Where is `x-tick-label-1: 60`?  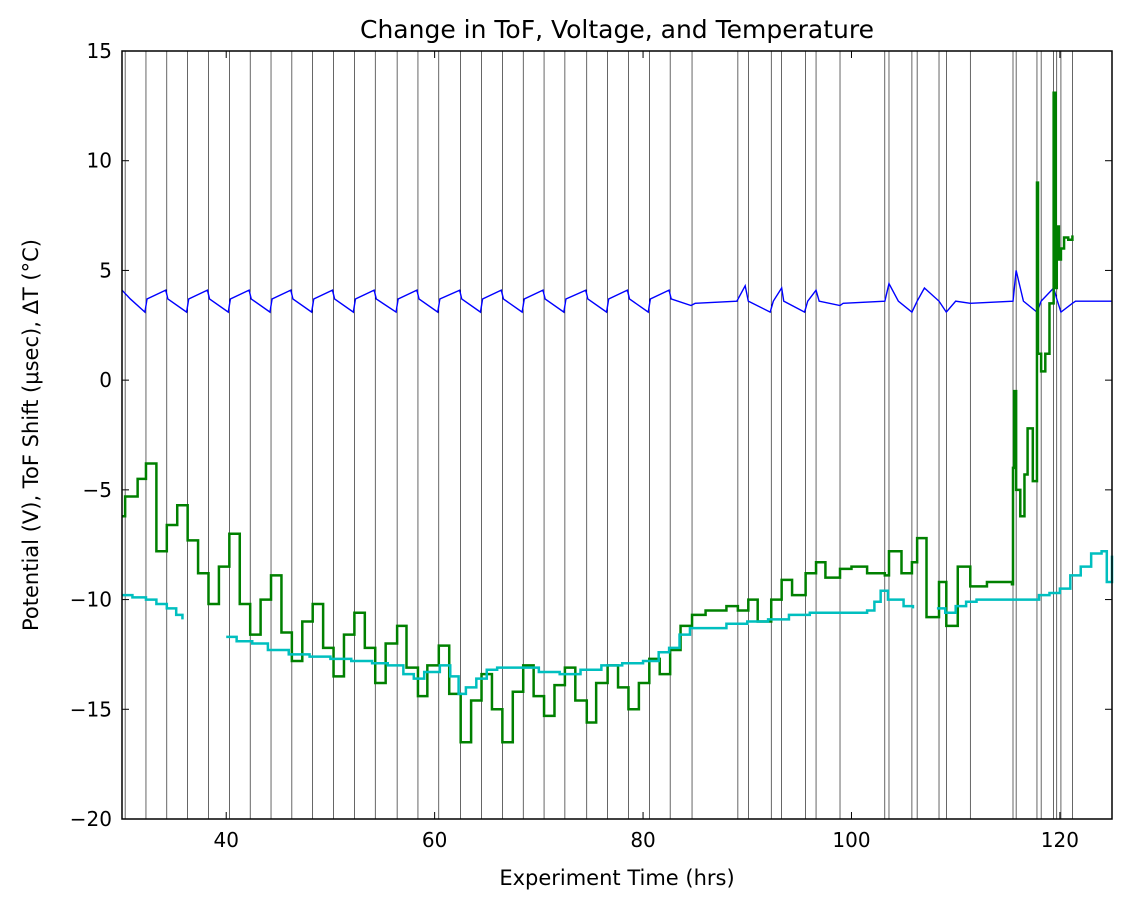
x-tick-label-1: 60 is located at coordinates (434, 840).